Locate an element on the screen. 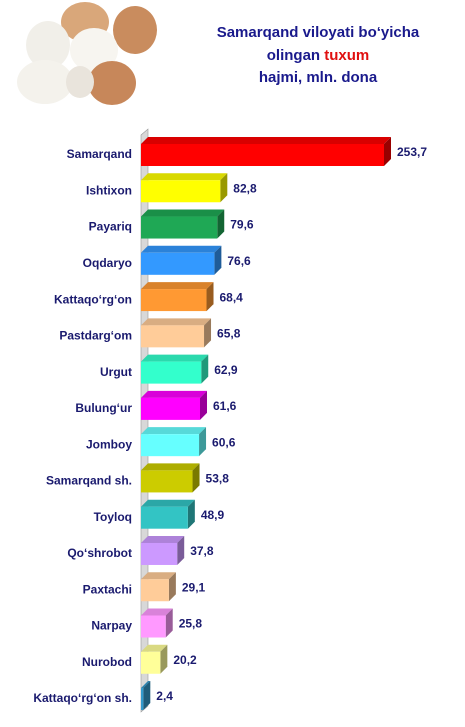 The width and height of the screenshot is (465, 727). value-label: 25,8 is located at coordinates (191, 624).